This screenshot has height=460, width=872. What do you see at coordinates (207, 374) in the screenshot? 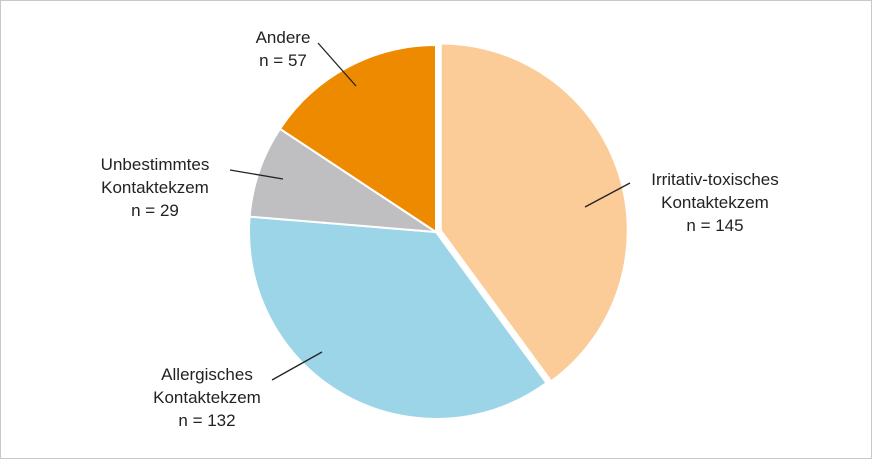
I see `label-line: Allergisches` at bounding box center [207, 374].